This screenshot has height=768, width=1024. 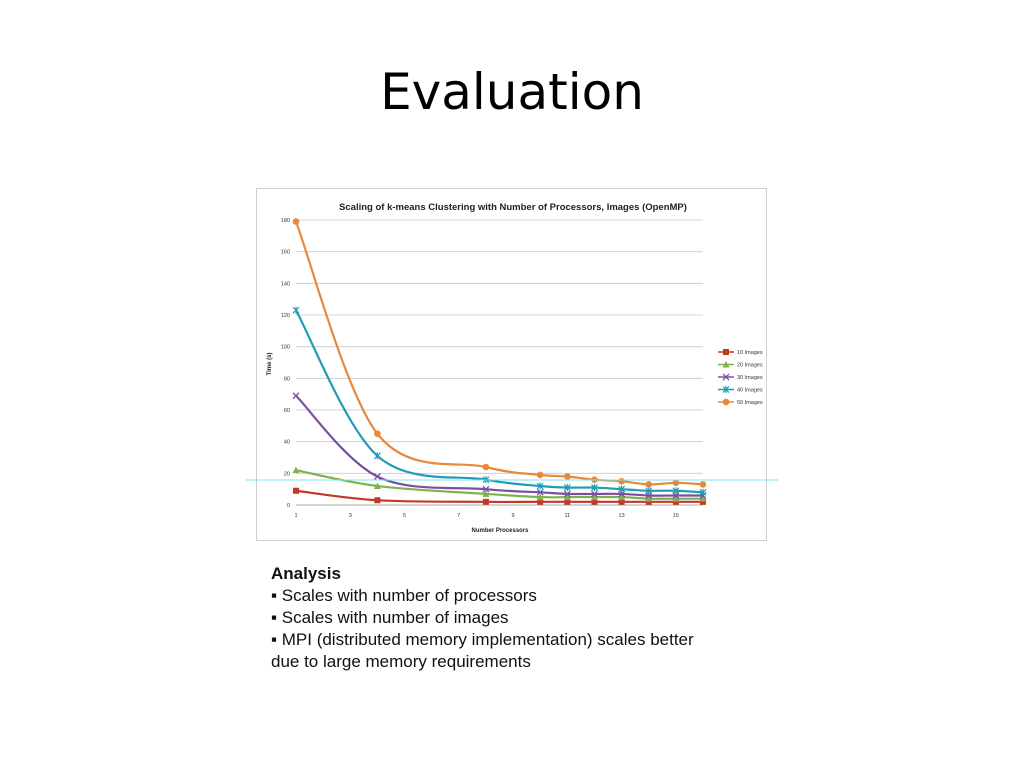 I want to click on legend-label: 40 Images, so click(x=750, y=391).